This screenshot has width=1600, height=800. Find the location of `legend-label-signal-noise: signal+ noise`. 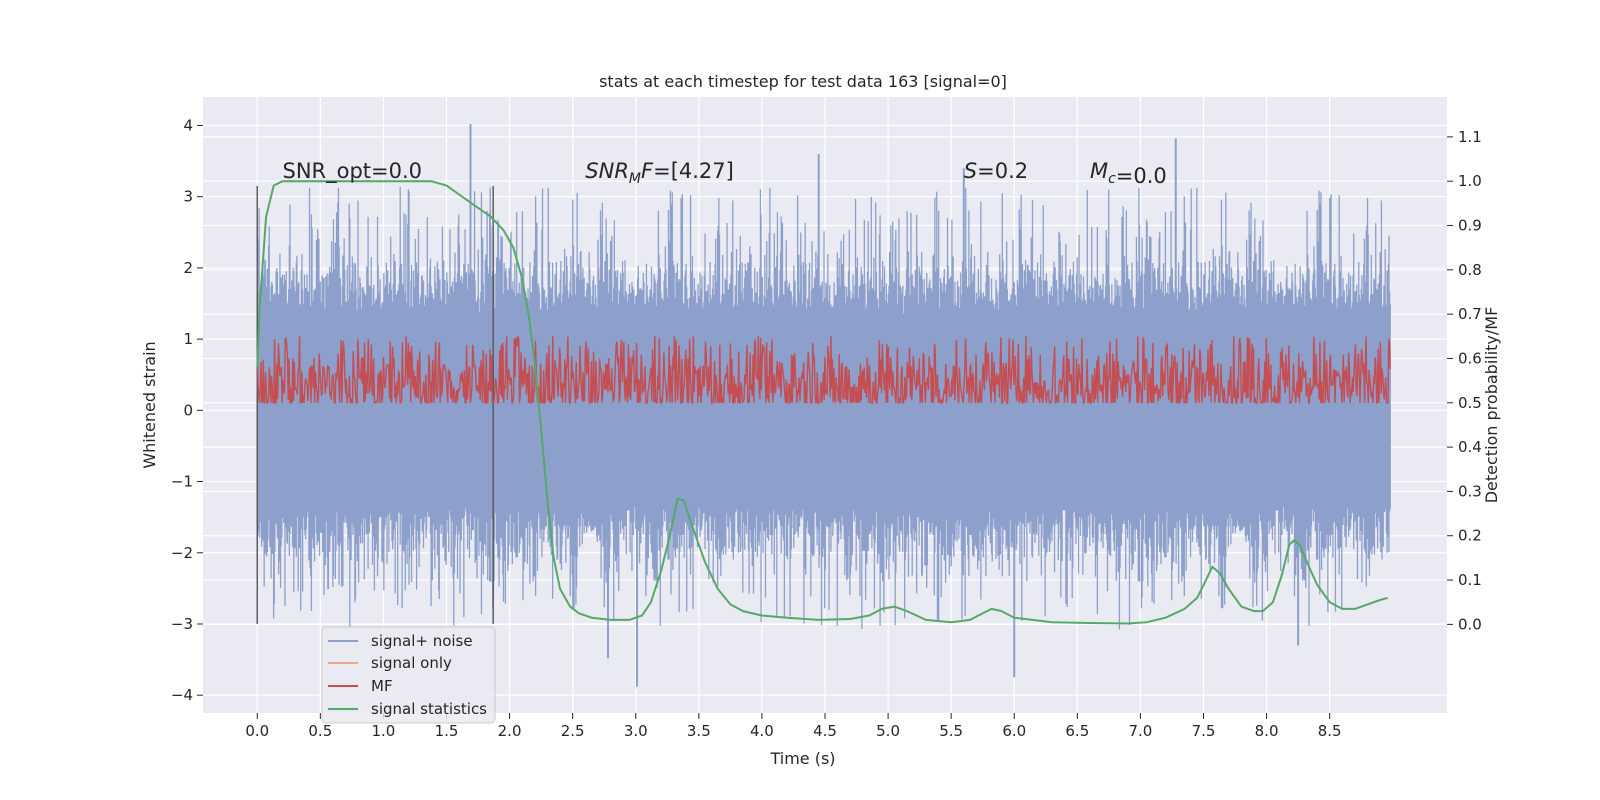

legend-label-signal-noise: signal+ noise is located at coordinates (422, 641).